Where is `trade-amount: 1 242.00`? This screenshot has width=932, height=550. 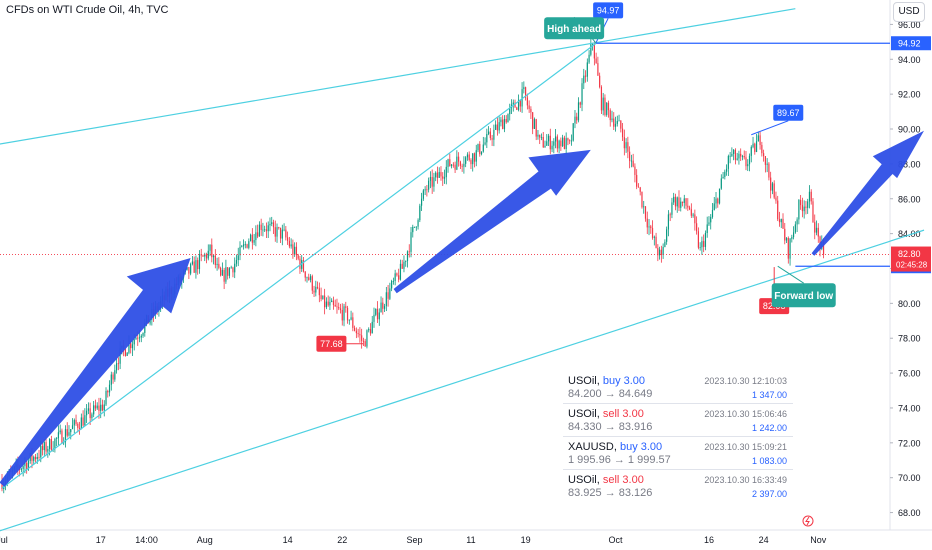
trade-amount: 1 242.00 is located at coordinates (769, 428).